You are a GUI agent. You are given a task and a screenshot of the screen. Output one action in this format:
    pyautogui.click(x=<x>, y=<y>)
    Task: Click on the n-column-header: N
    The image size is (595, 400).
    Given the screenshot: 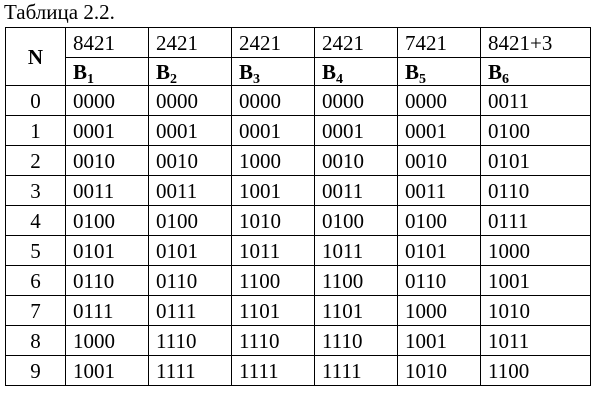 What is the action you would take?
    pyautogui.click(x=35, y=56)
    